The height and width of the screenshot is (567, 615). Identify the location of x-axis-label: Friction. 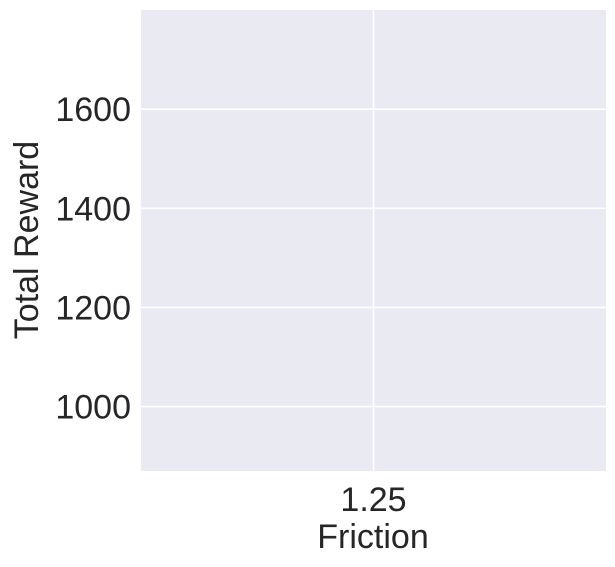
(372, 537).